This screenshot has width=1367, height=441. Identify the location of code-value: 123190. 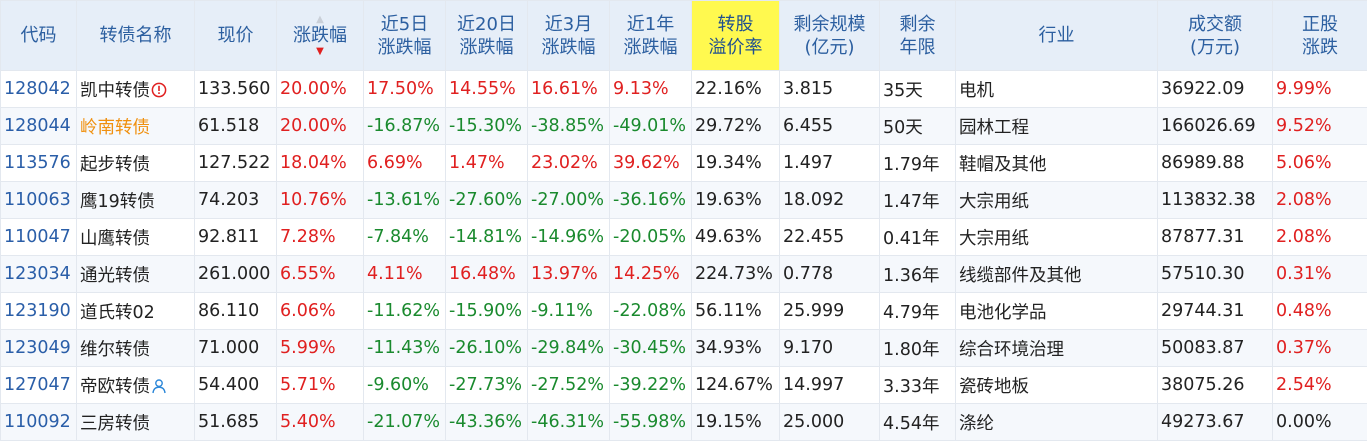
(37, 311).